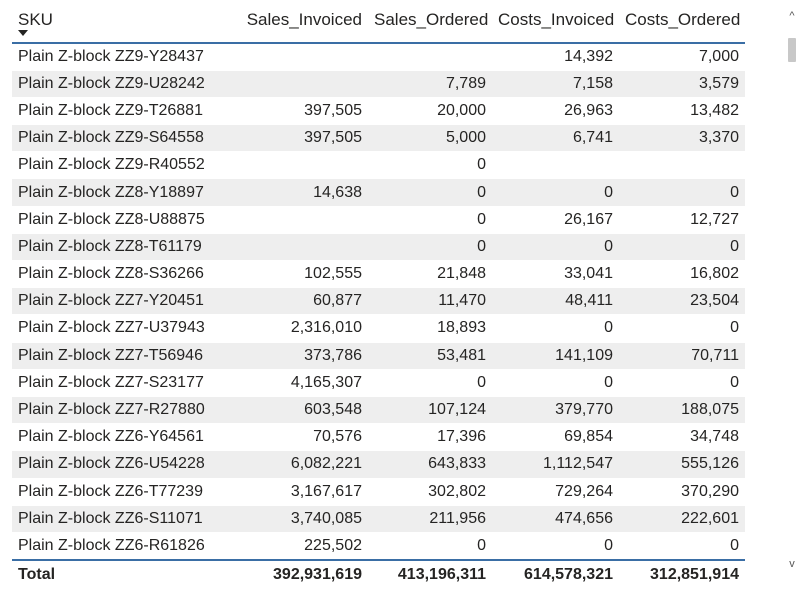 The width and height of the screenshot is (805, 598). Describe the element at coordinates (792, 50) in the screenshot. I see `scrollbar-thumb` at that location.